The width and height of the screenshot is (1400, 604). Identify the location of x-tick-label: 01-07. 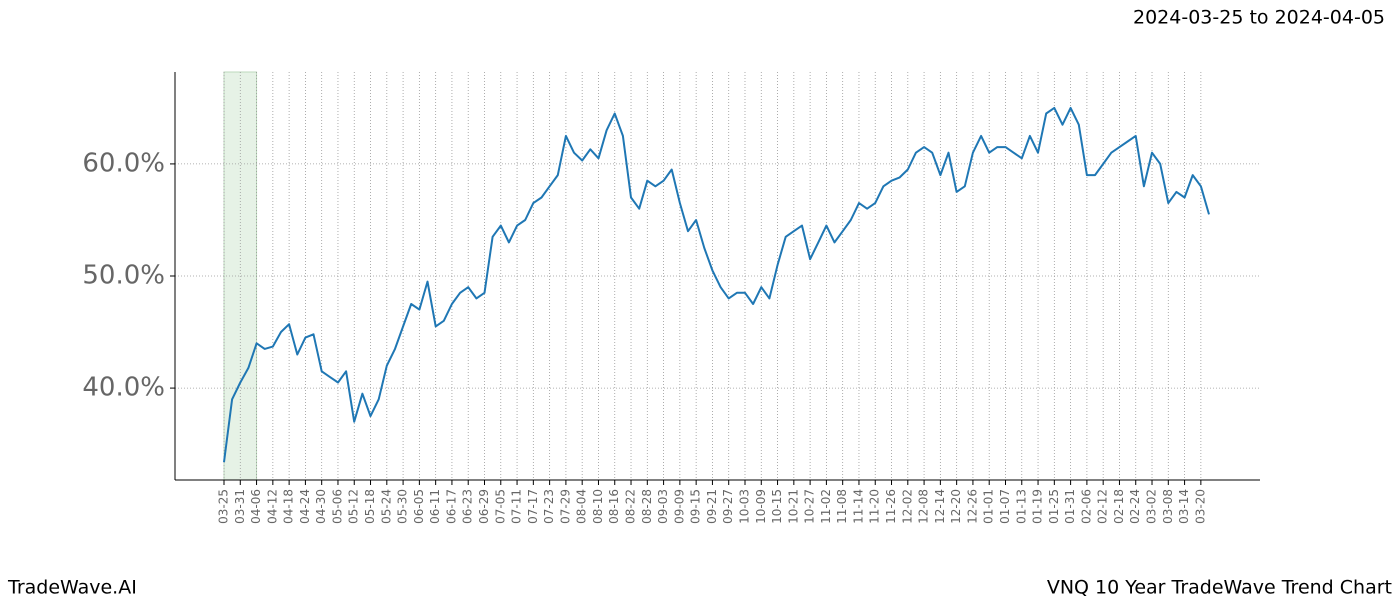
(1005, 506).